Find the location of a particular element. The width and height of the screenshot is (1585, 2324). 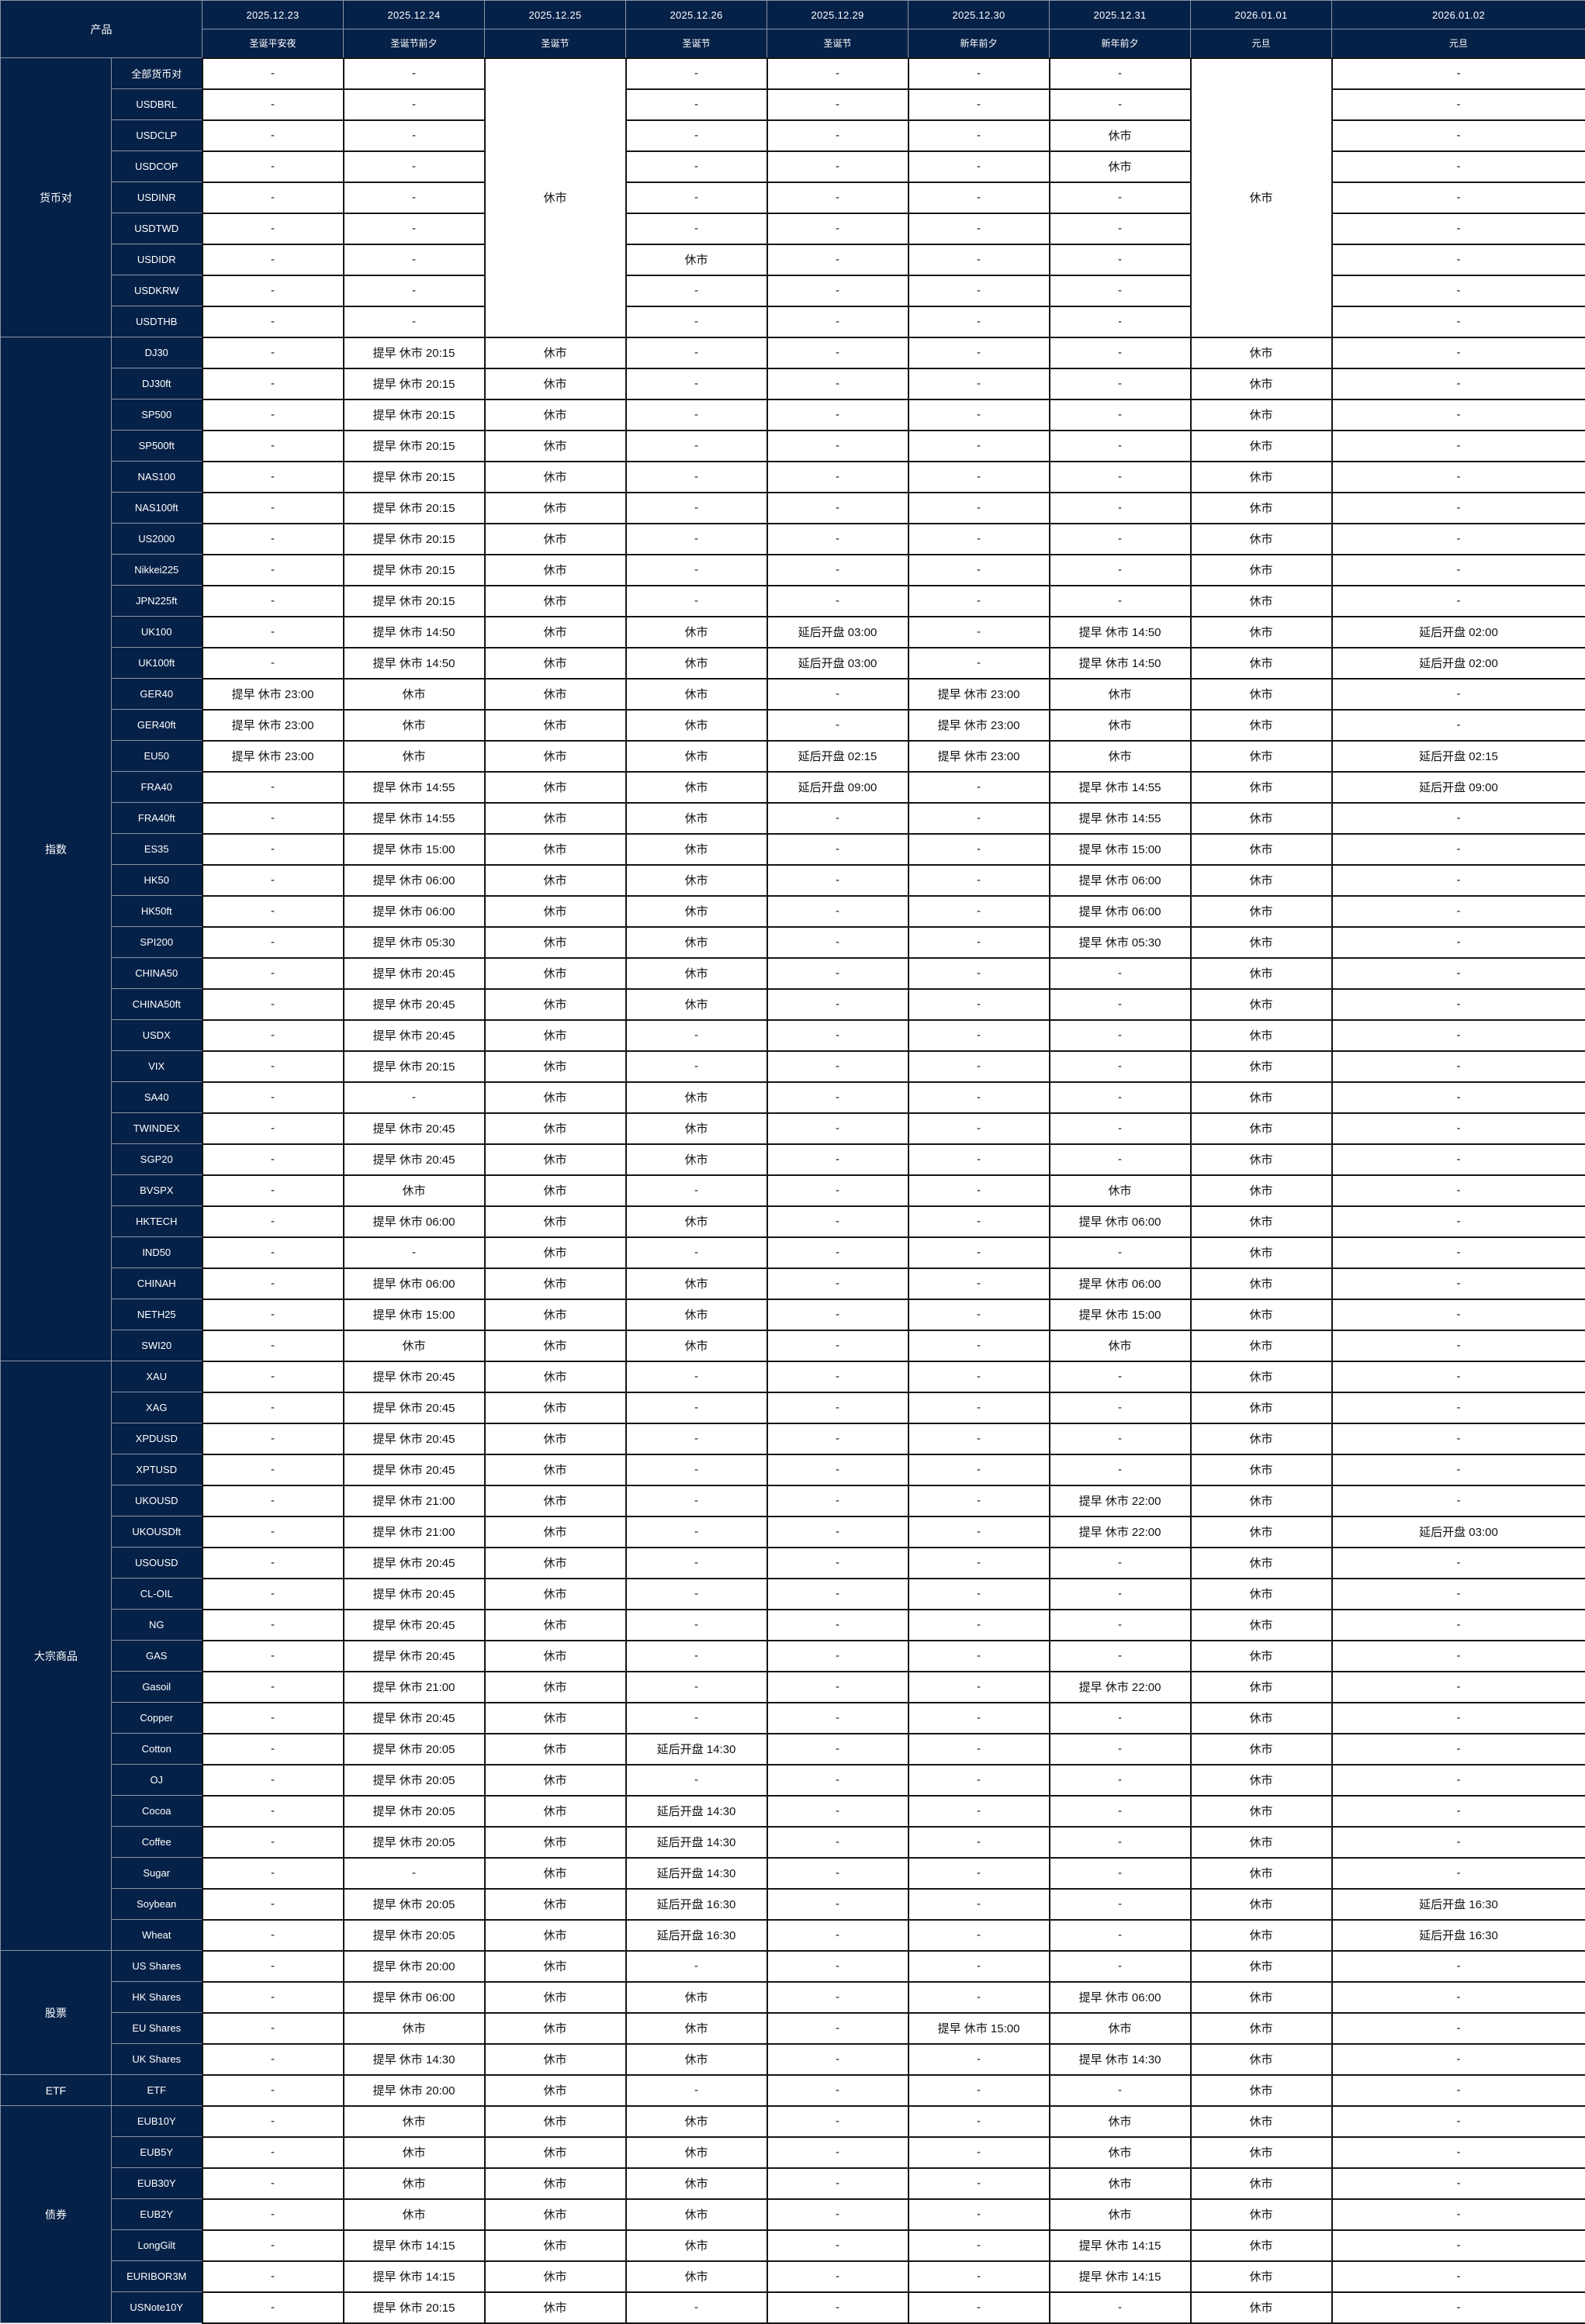

product-cell: USDX is located at coordinates (157, 1035).